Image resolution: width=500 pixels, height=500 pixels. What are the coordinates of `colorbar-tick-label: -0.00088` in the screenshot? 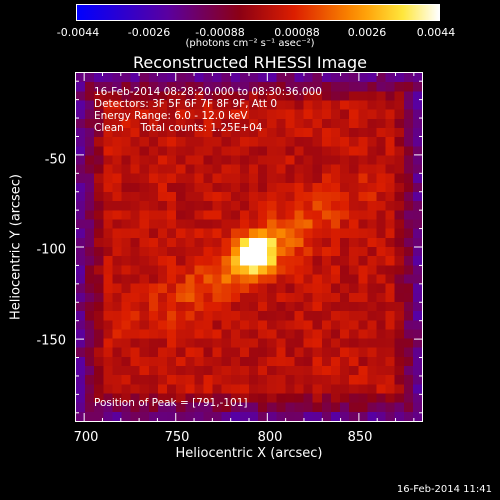 It's located at (220, 32).